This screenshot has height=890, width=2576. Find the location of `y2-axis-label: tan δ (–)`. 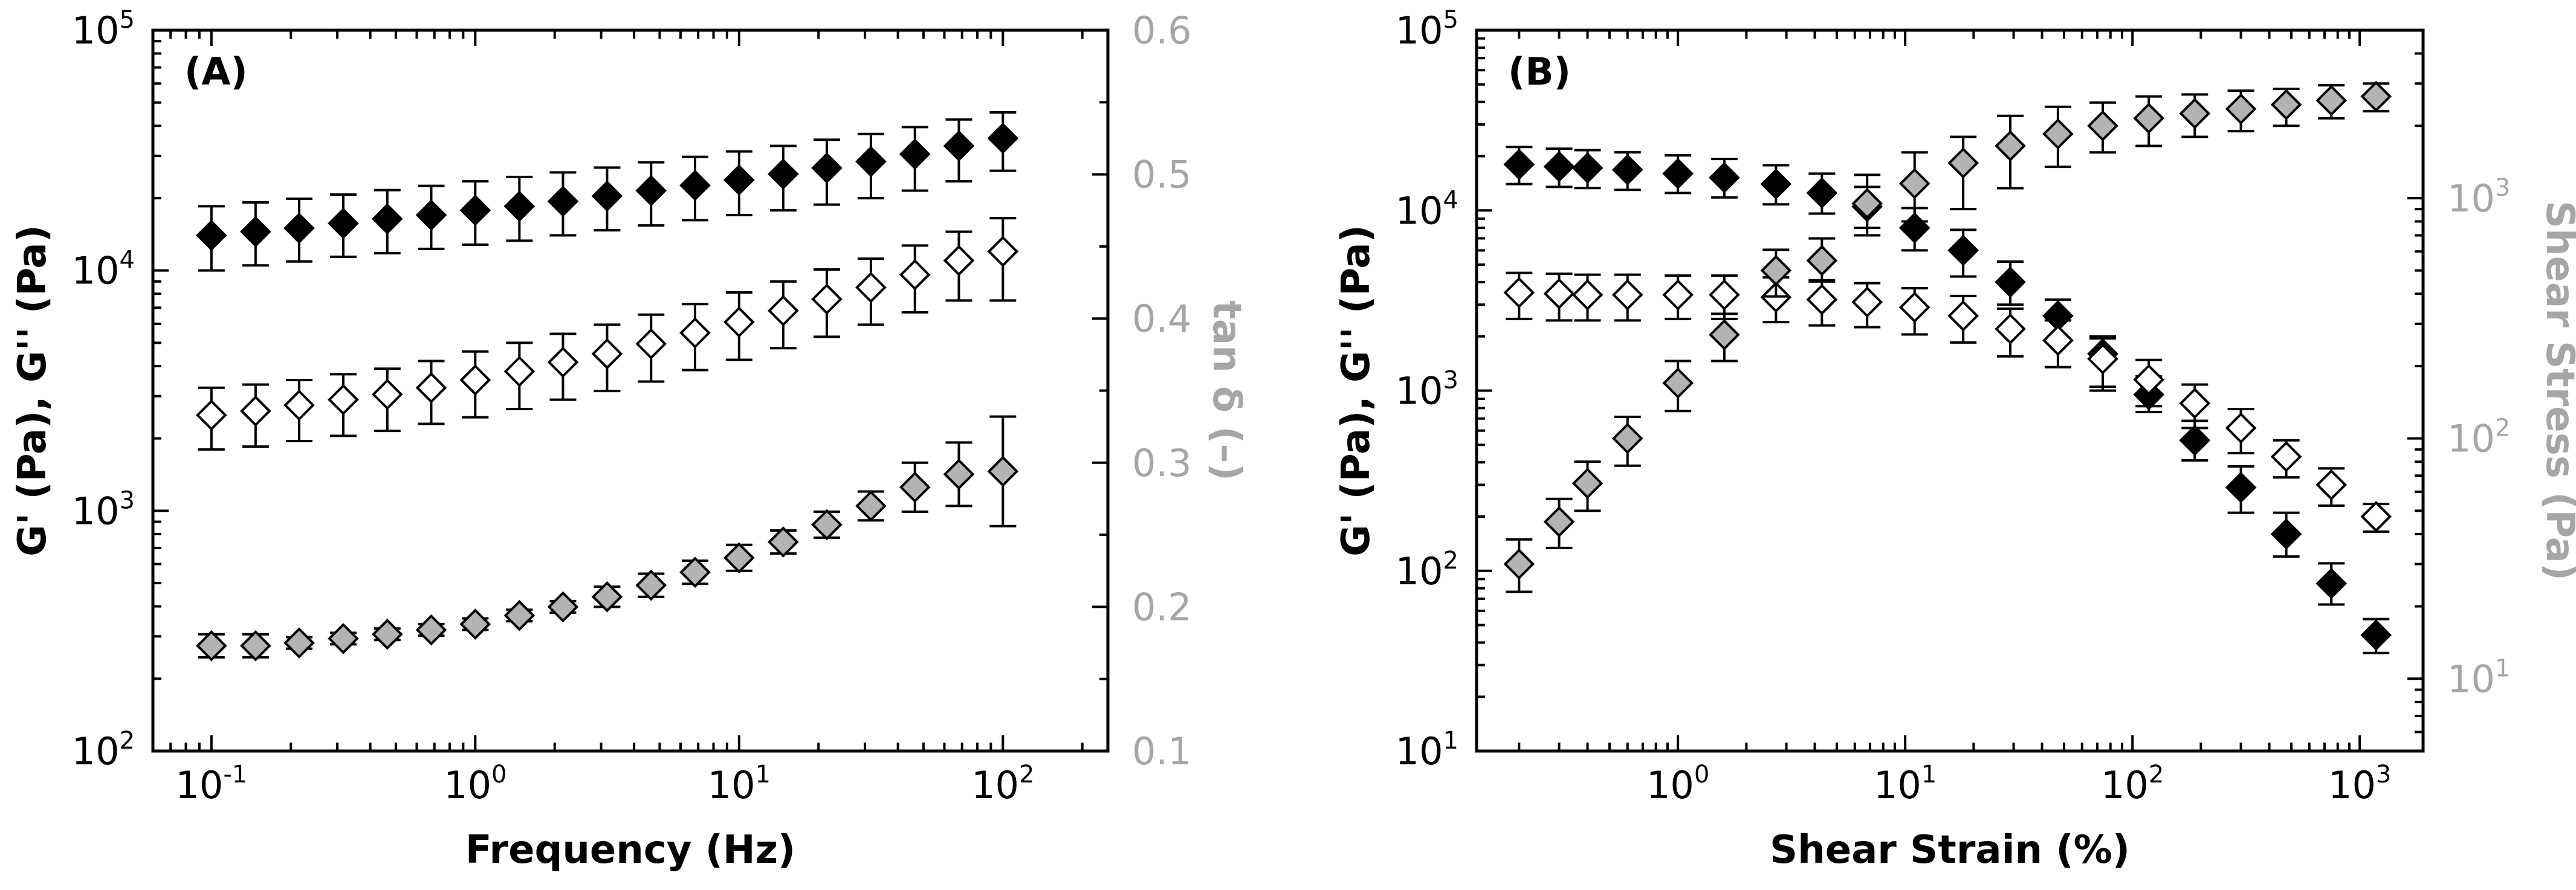

y2-axis-label: tan δ (–) is located at coordinates (1226, 390).